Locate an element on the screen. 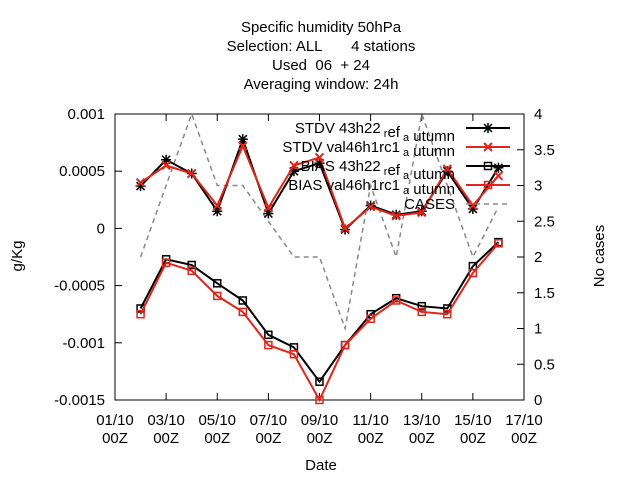 This screenshot has height=480, width=640. y-tick-label: -0.0015 is located at coordinates (79, 400).